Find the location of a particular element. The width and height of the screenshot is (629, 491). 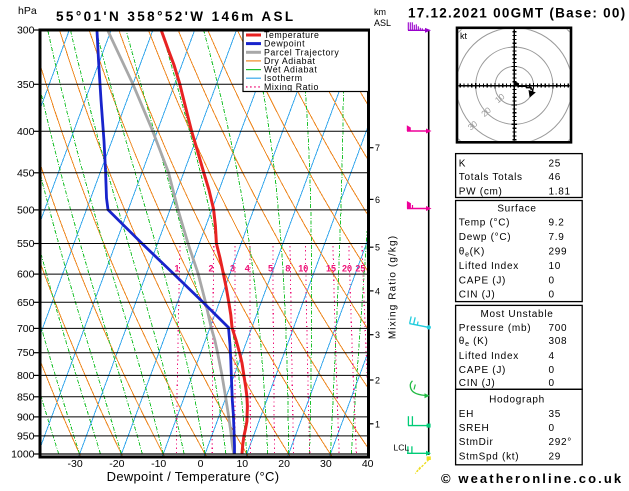

svg-text: PW (cm) is located at coordinates (481, 191).